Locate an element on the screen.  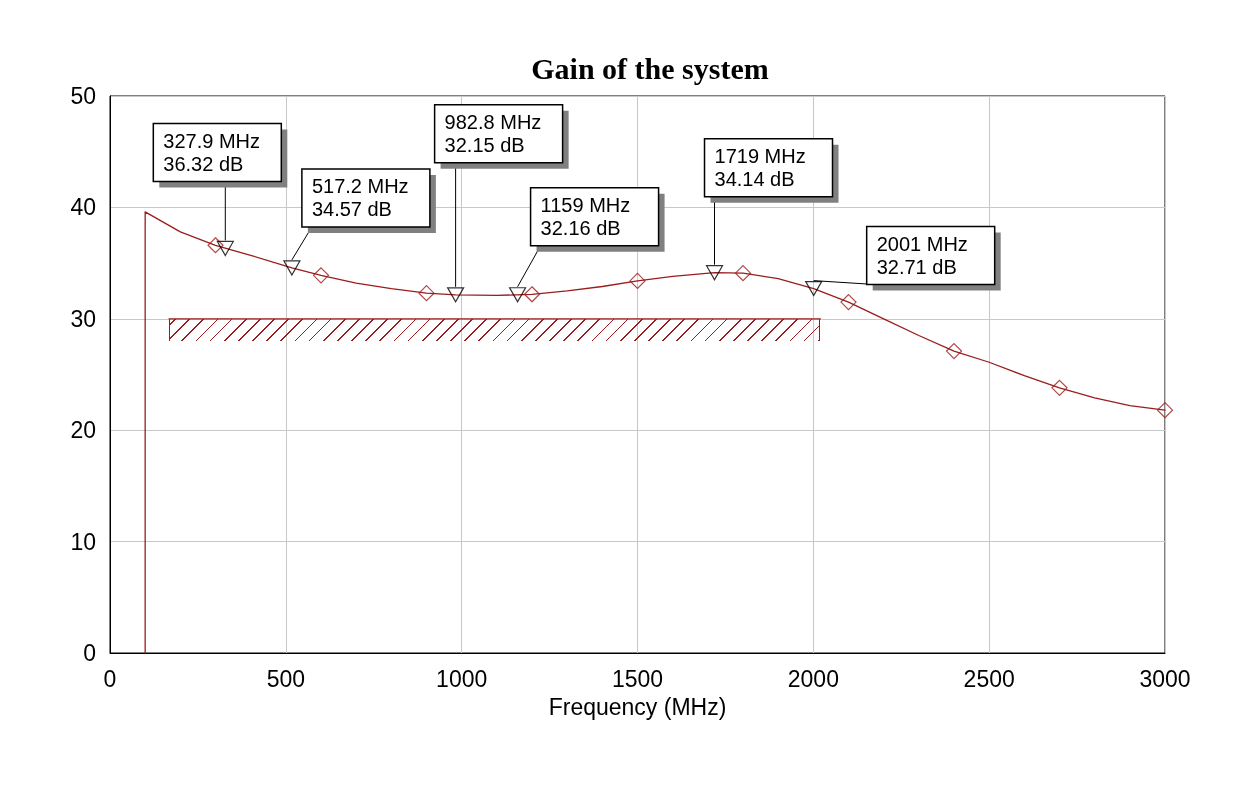
x-tick-label: 1500 is located at coordinates (637, 678).